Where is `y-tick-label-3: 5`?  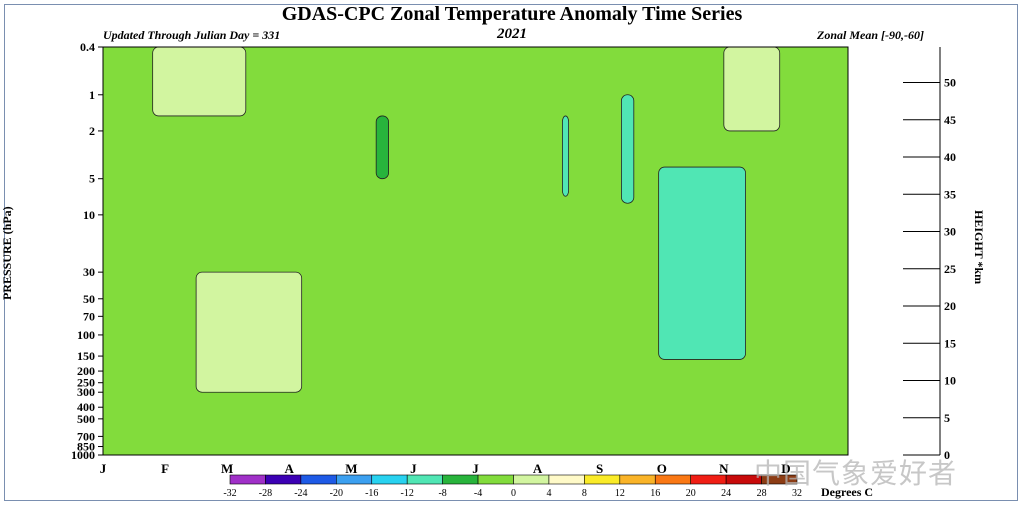 y-tick-label-3: 5 is located at coordinates (92, 179).